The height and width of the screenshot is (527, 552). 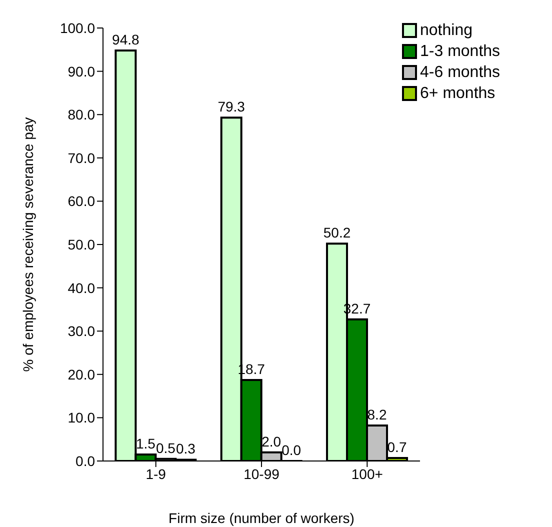 What do you see at coordinates (82, 71) in the screenshot?
I see `y-tick-label: 90.0` at bounding box center [82, 71].